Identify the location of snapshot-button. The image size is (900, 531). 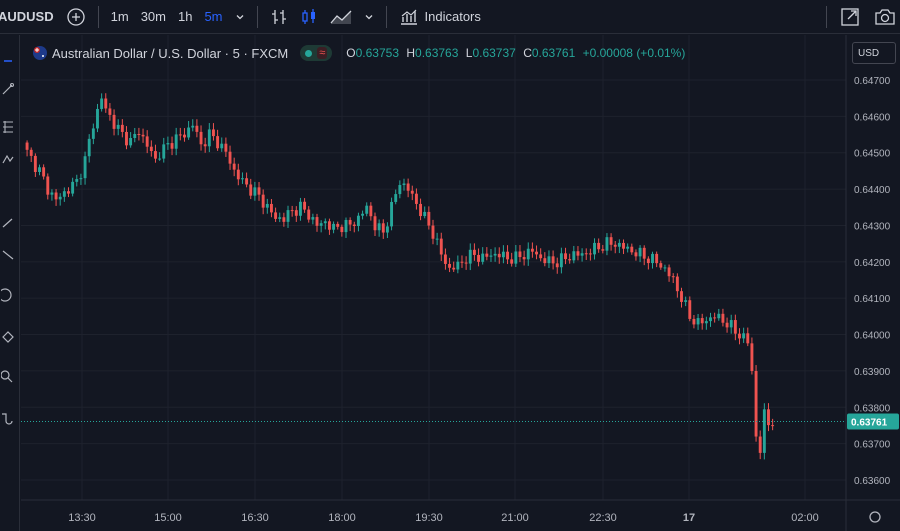
(884, 17).